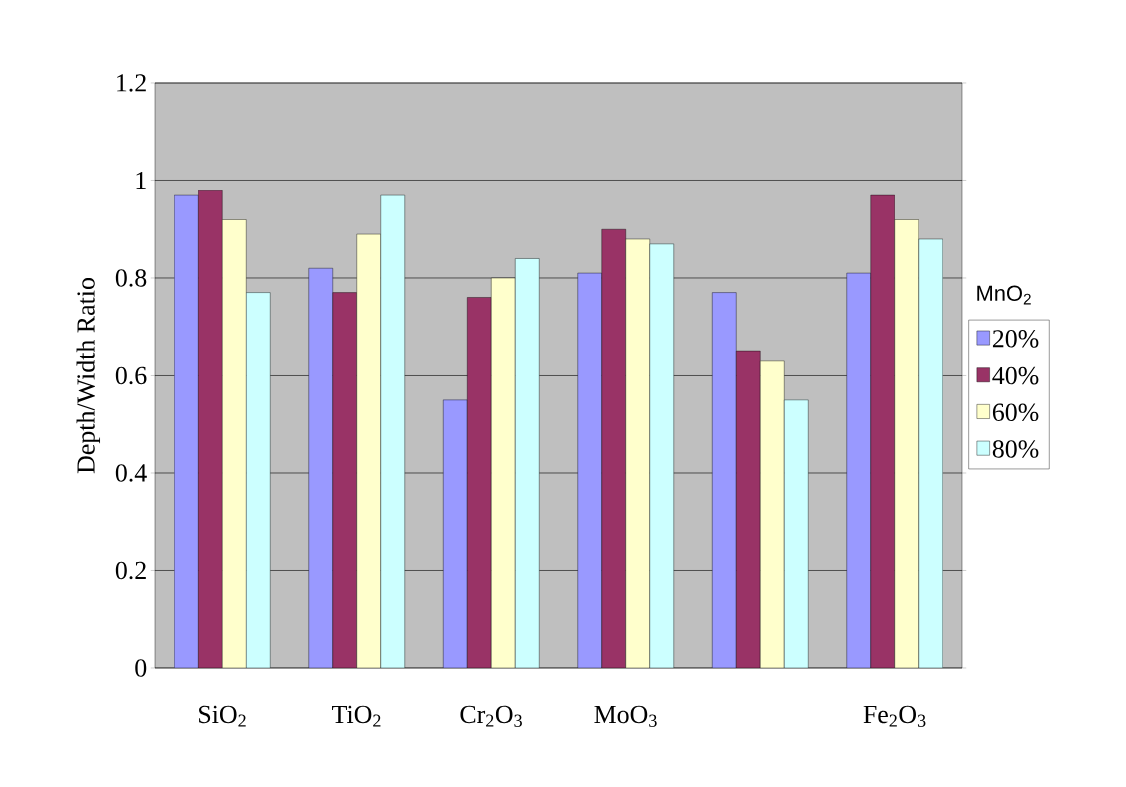  Describe the element at coordinates (894, 716) in the screenshot. I see `x-tick-label: Fe$_{2}$O$_{3}$` at that location.